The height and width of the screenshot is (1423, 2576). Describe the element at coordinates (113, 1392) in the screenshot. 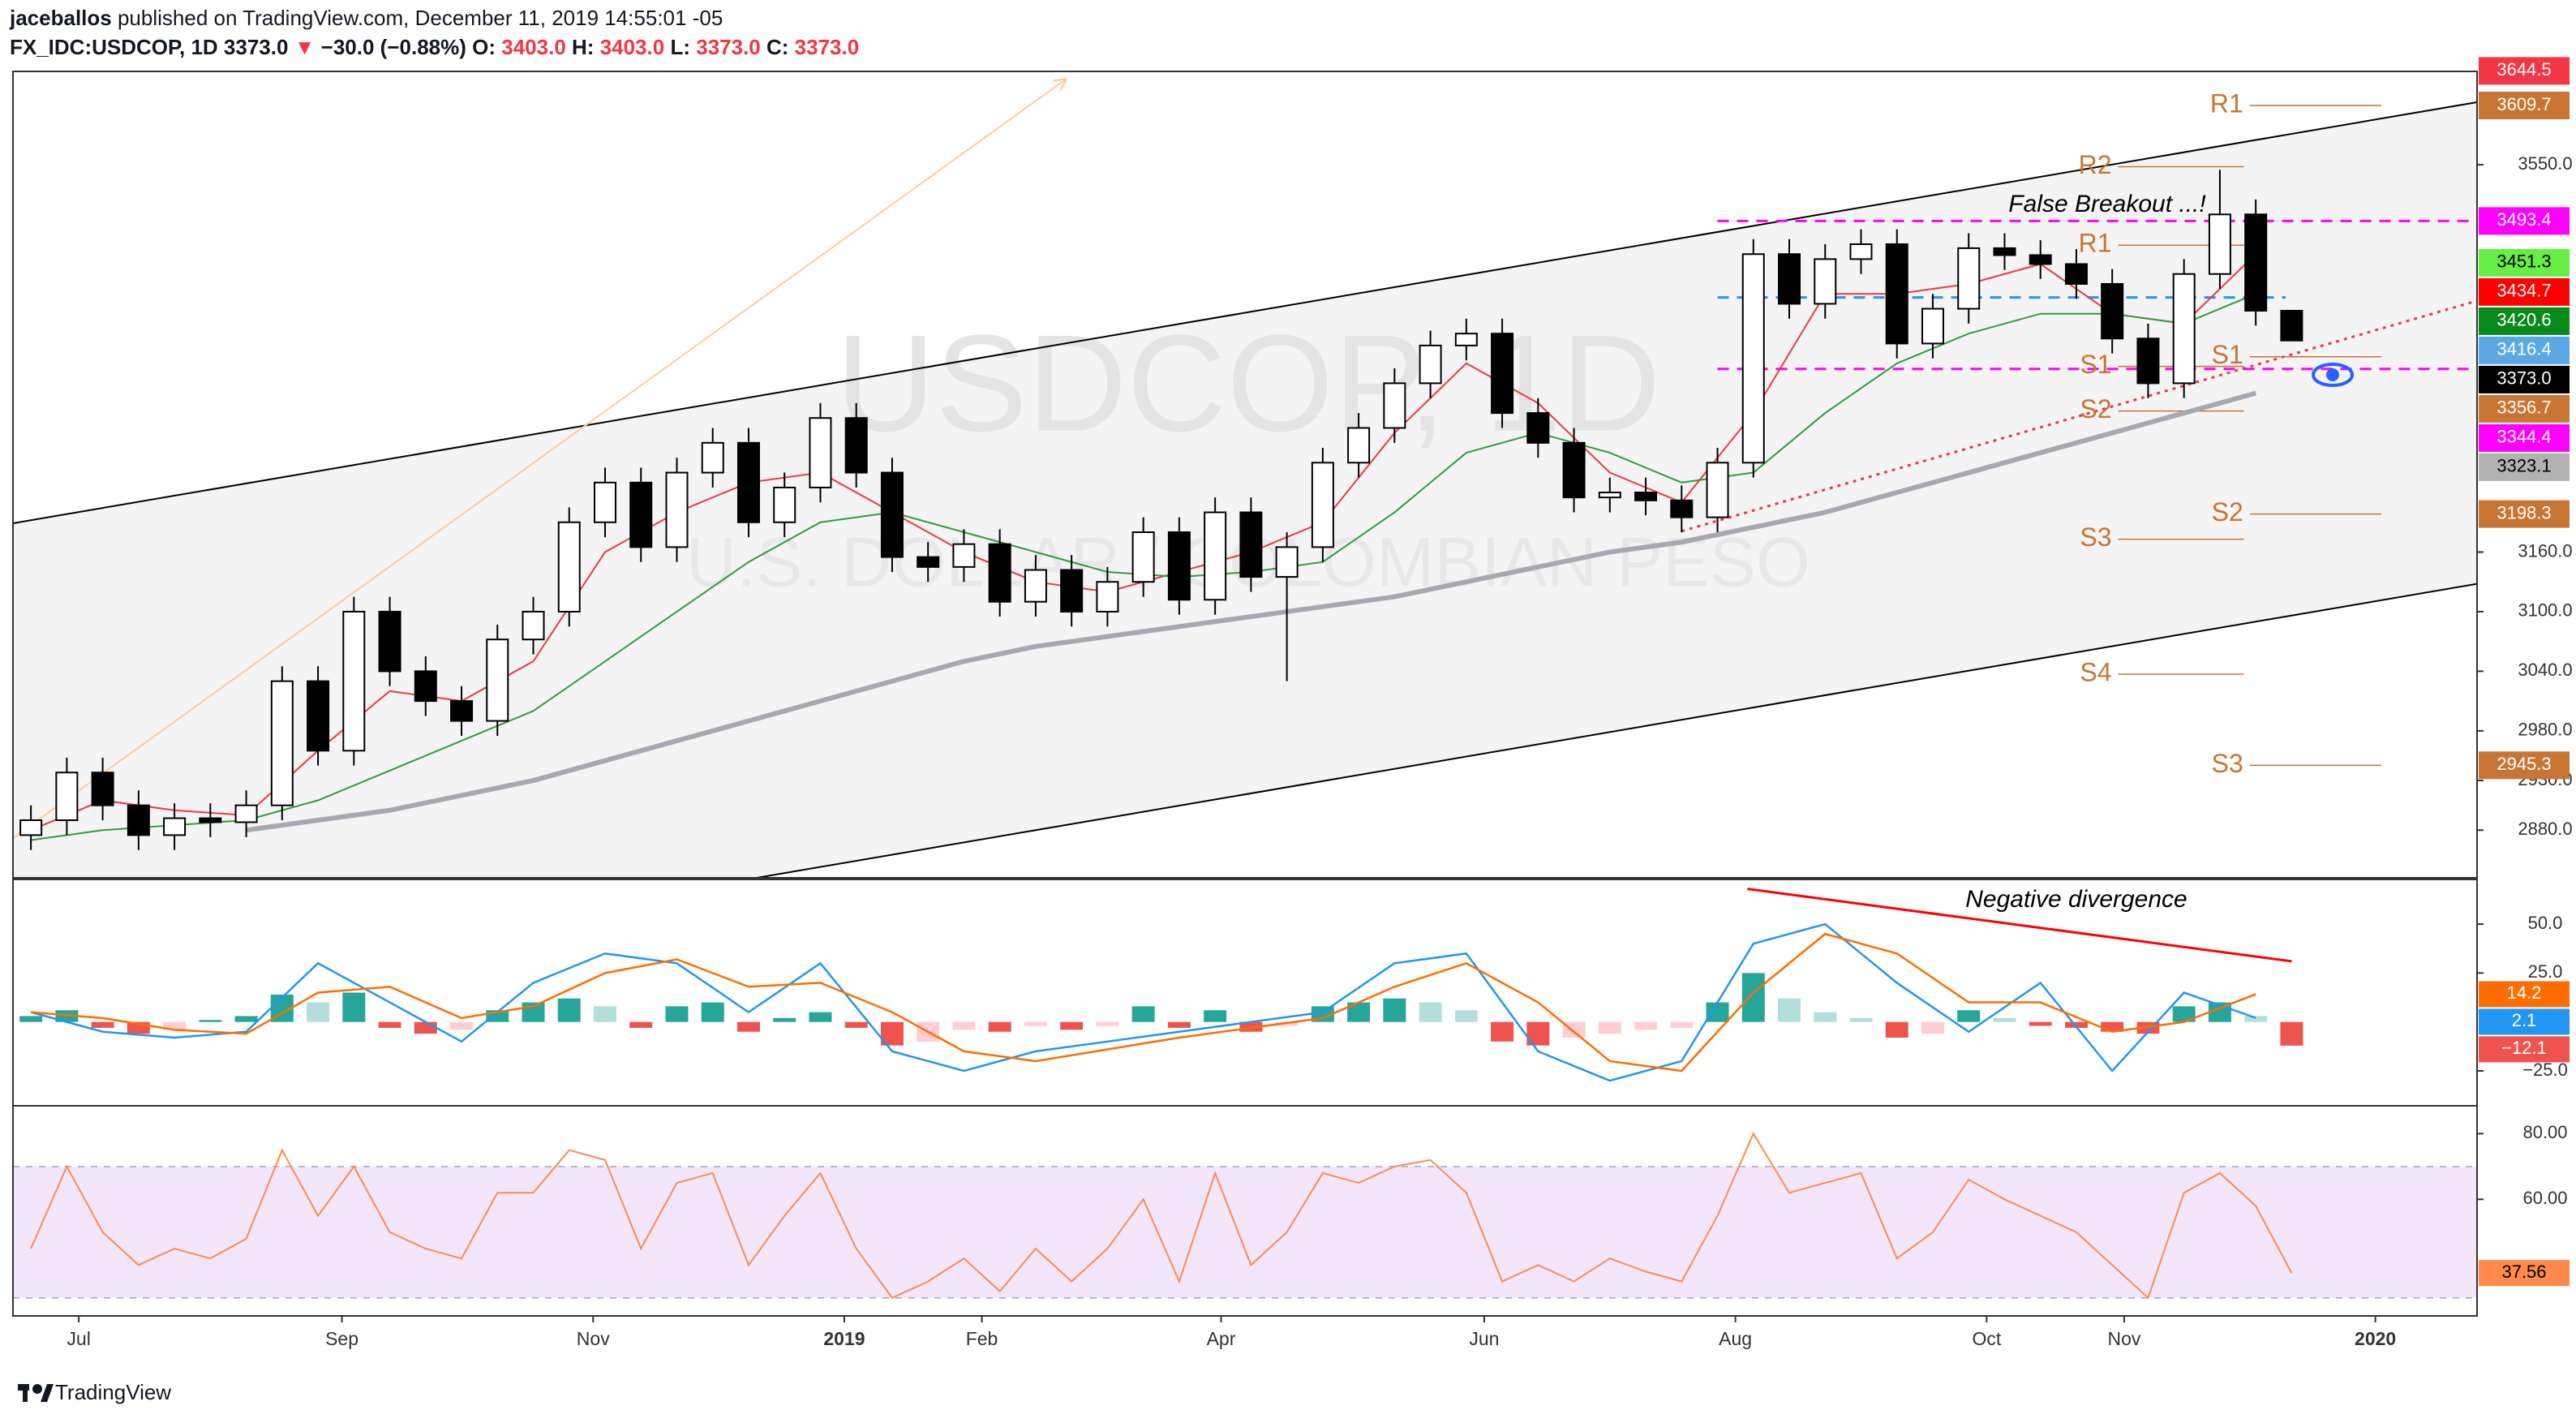

I see `footer-brand: TradingView` at that location.